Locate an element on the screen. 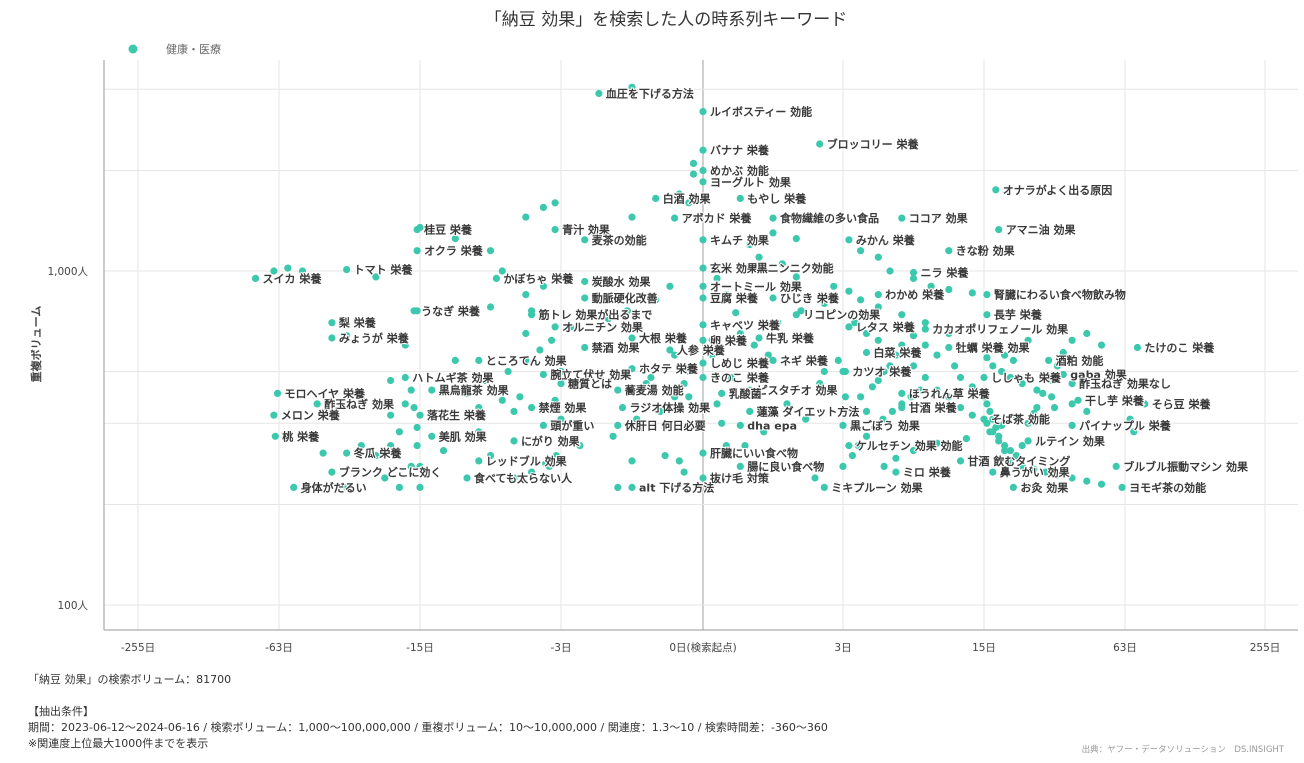  point-label: 蕎麦湯 効能 is located at coordinates (654, 390).